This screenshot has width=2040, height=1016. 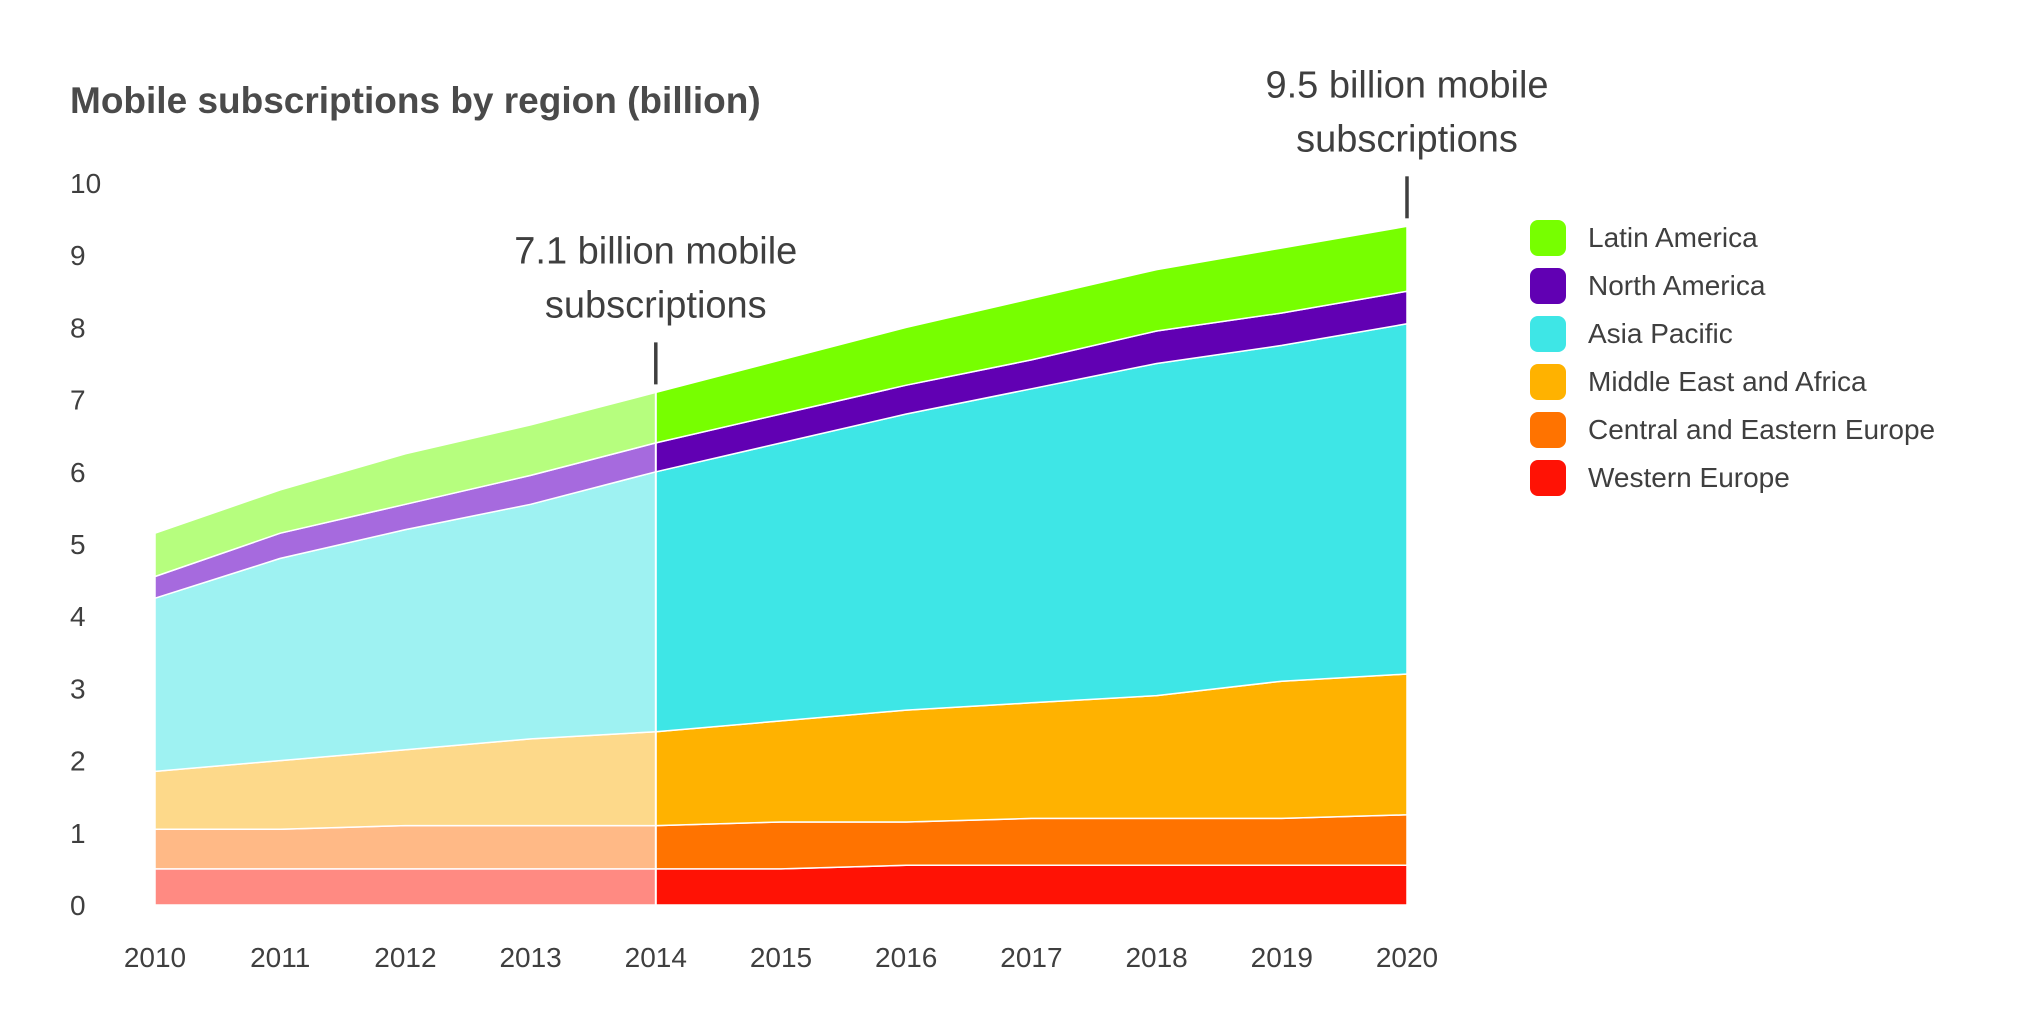 I want to click on x-tick-label: 2012, so click(x=405, y=957).